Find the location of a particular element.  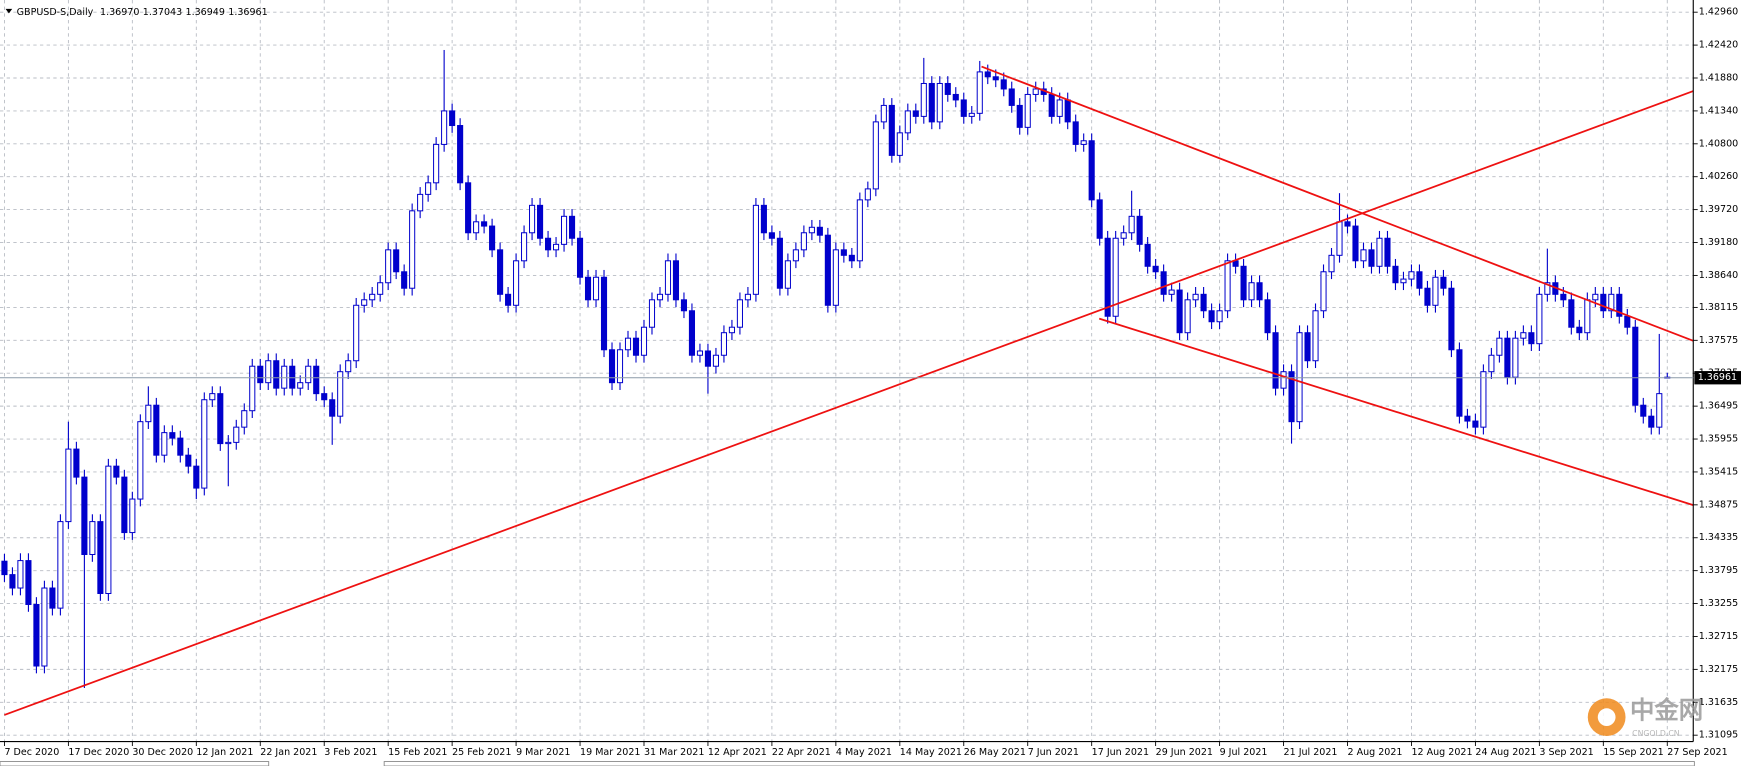

x-tick-label: 7 Dec 2020 is located at coordinates (31, 752).